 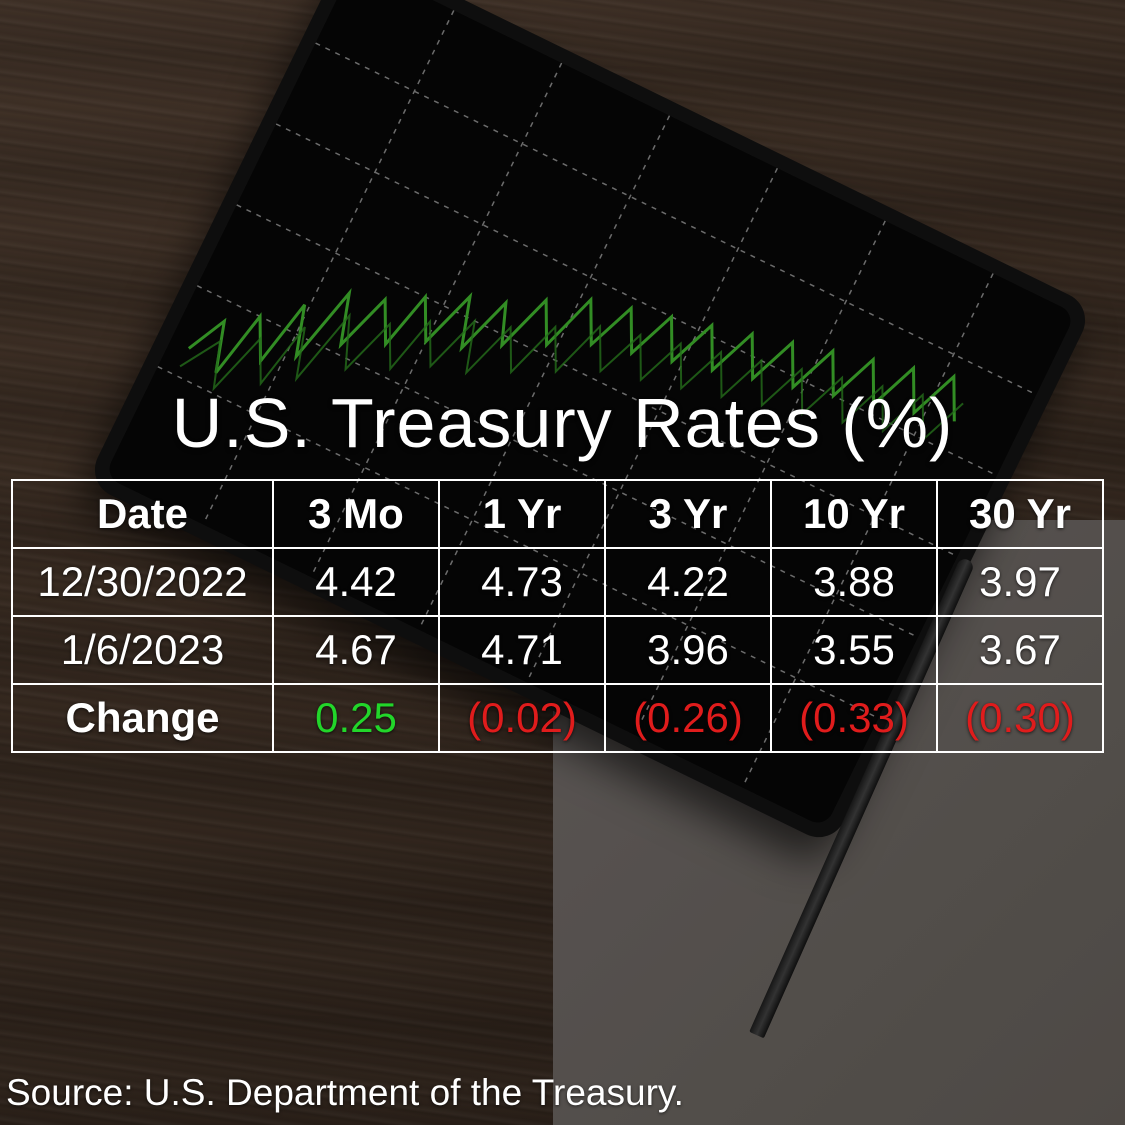 What do you see at coordinates (854, 514) in the screenshot?
I see `column-header-10yr: 10 Yr` at bounding box center [854, 514].